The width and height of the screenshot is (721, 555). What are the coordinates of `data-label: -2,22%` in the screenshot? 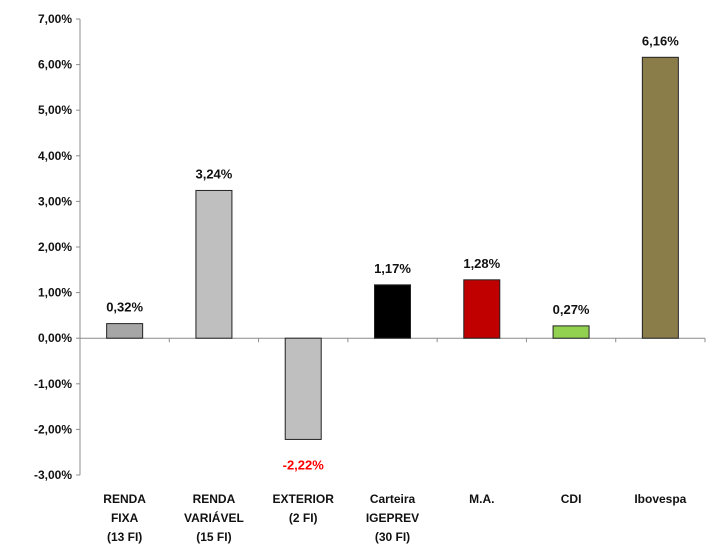 It's located at (304, 464).